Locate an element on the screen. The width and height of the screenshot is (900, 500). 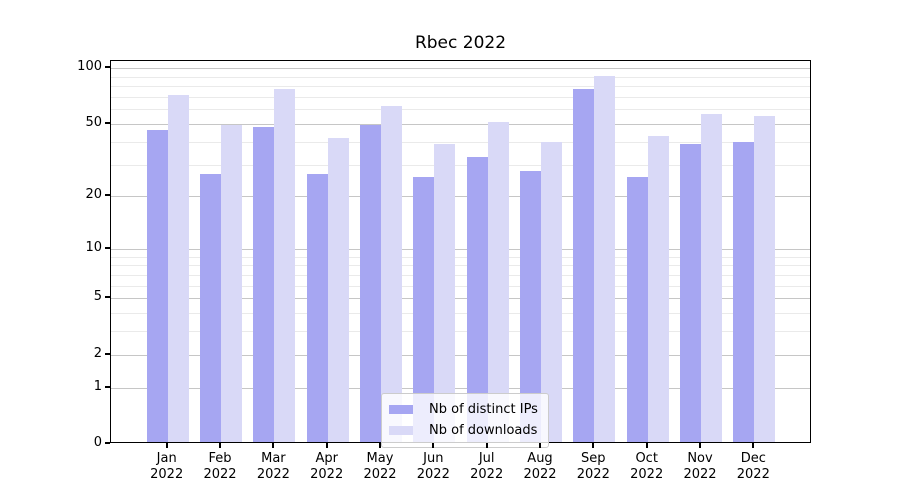
x-tick-label: Jun 2022 is located at coordinates (433, 466).